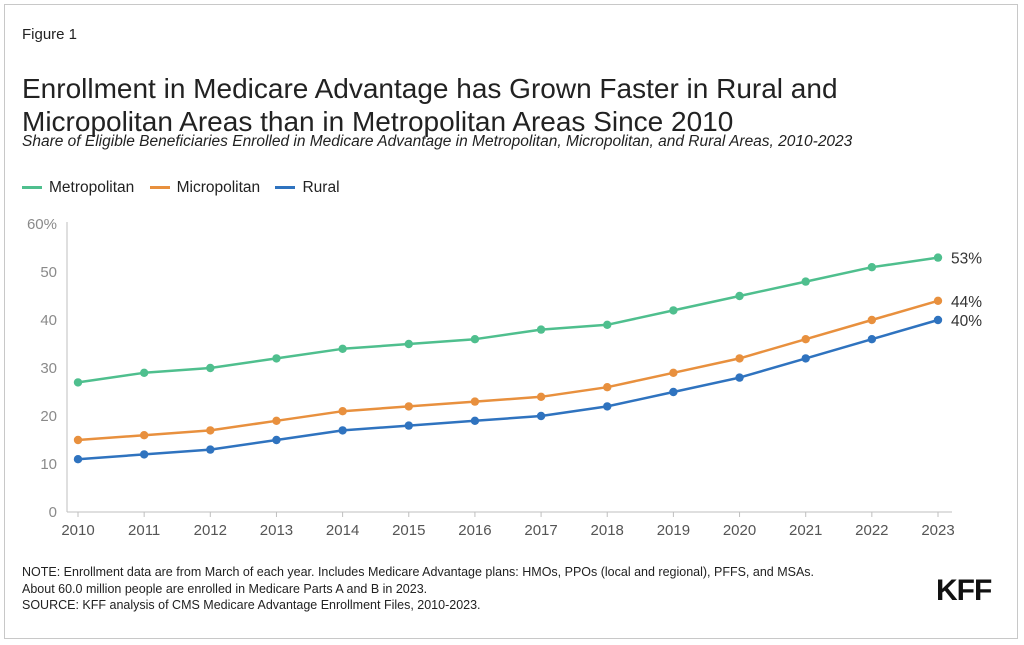  What do you see at coordinates (218, 187) in the screenshot?
I see `legend-label-micropolitan: Micropolitan` at bounding box center [218, 187].